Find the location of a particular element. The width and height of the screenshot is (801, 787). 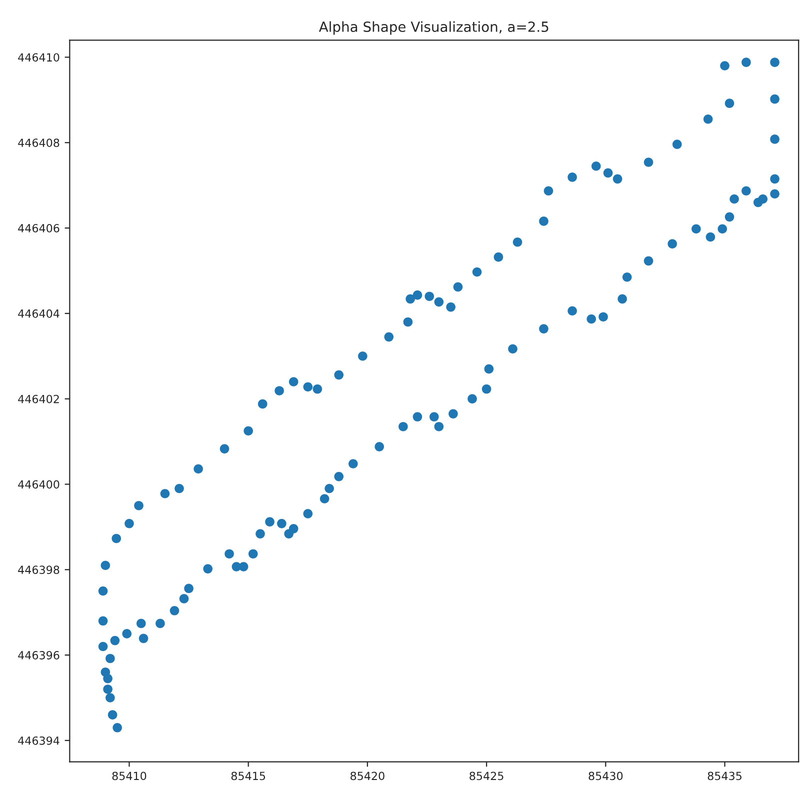

y-tick-label: 446396 is located at coordinates (39, 655).